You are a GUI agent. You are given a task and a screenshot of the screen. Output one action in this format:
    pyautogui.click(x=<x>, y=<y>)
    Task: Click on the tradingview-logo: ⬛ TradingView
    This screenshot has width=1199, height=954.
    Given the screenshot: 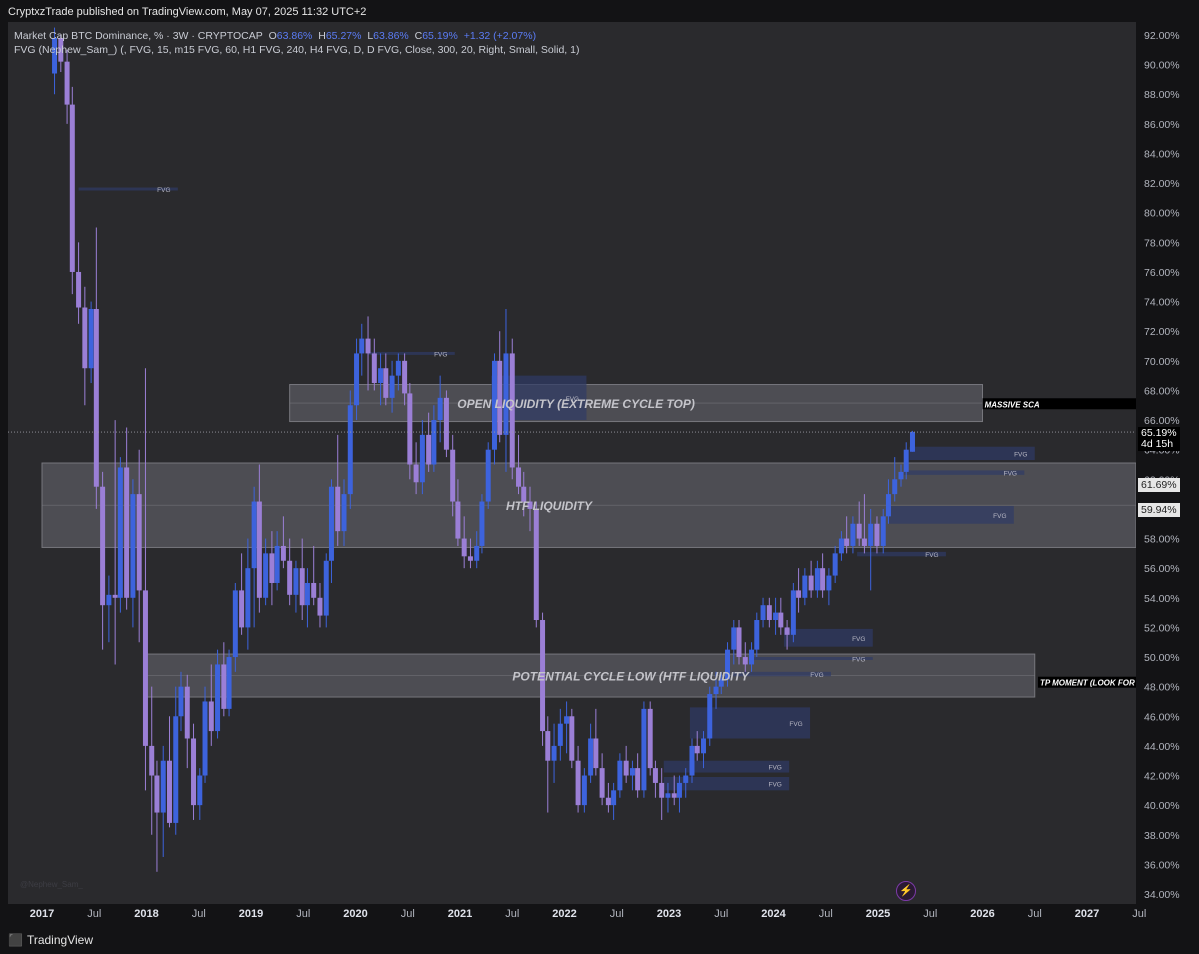 What is the action you would take?
    pyautogui.click(x=50, y=940)
    